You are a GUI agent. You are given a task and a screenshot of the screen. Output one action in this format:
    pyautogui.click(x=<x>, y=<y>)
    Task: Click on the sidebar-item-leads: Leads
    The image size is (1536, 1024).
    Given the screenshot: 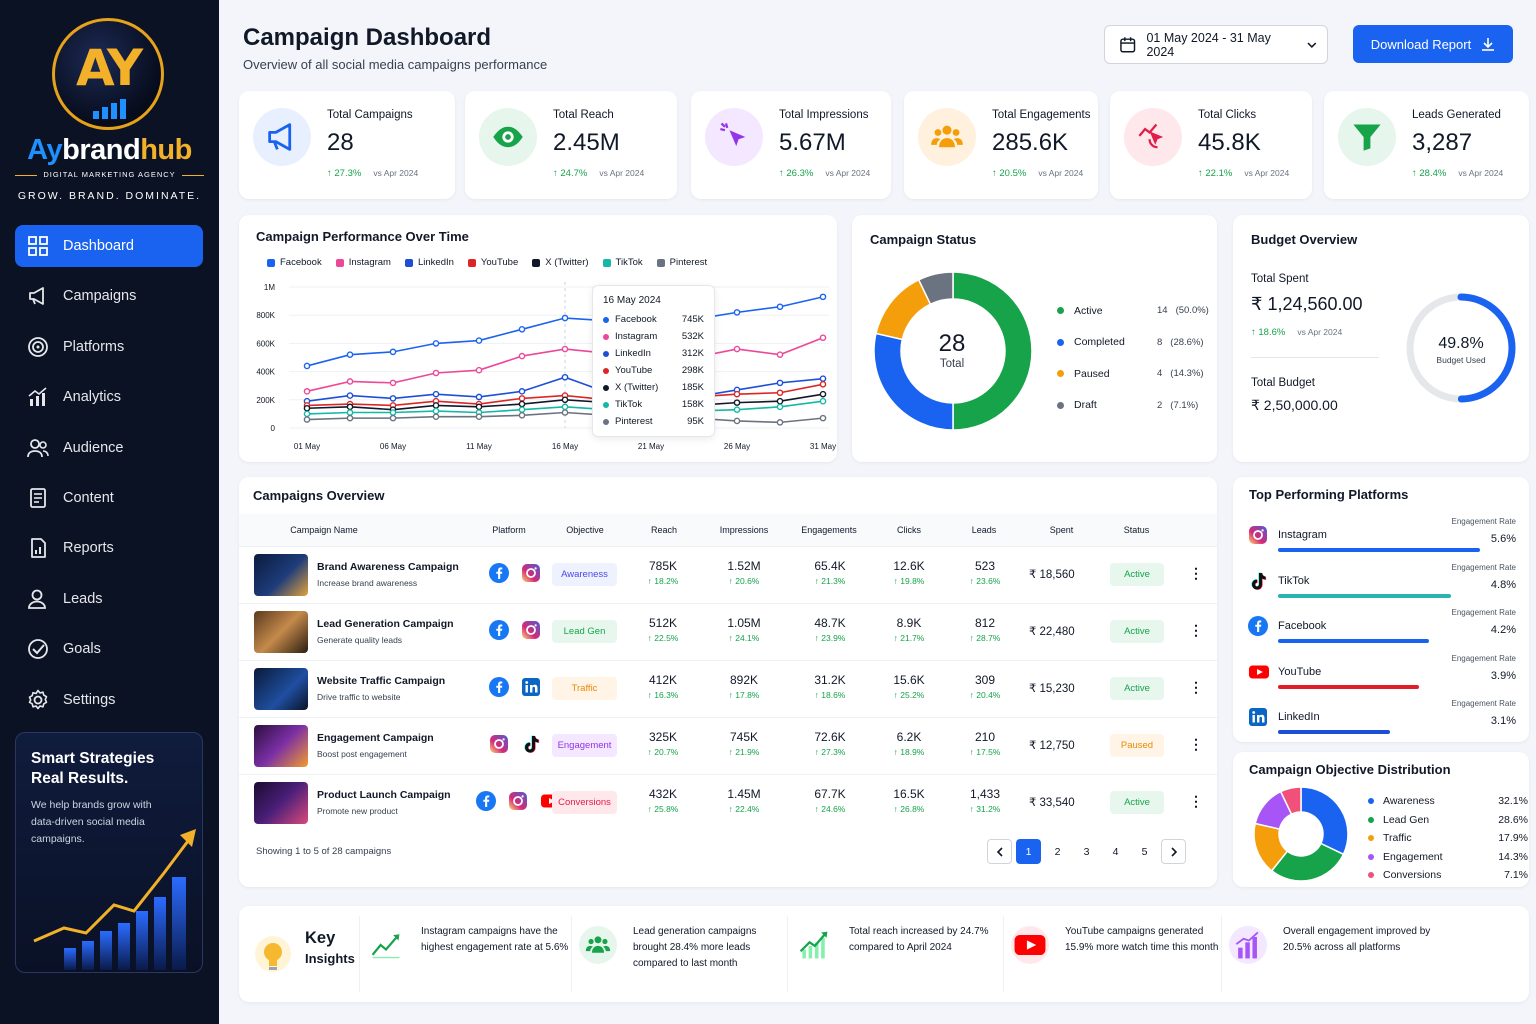 What is the action you would take?
    pyautogui.click(x=109, y=599)
    